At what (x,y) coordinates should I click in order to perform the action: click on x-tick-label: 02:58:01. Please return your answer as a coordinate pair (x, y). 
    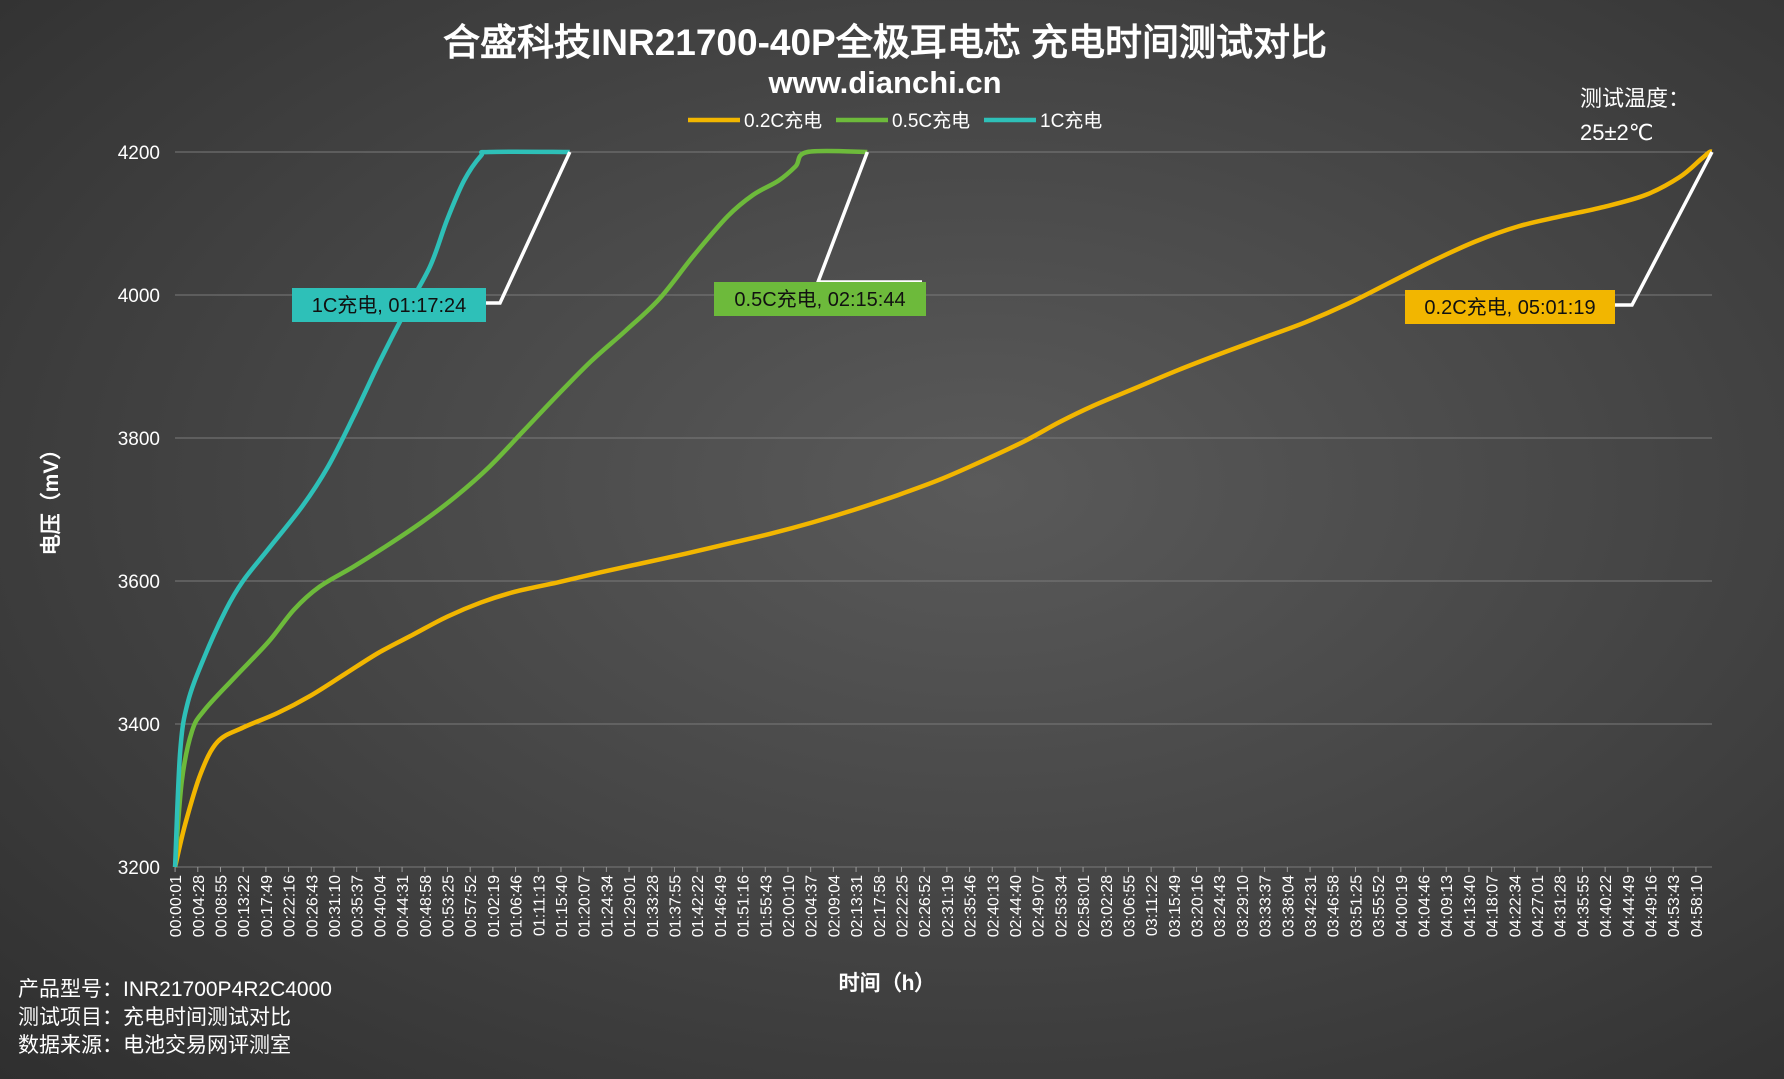
    Looking at the image, I should click on (1084, 906).